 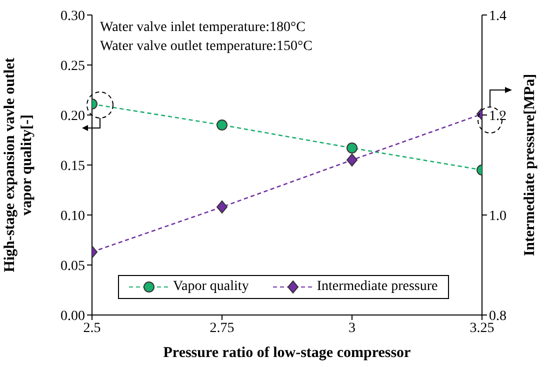 I want to click on y-axis-title: High-stage expansion vavle outlet vapor quality[-], so click(x=18, y=165).